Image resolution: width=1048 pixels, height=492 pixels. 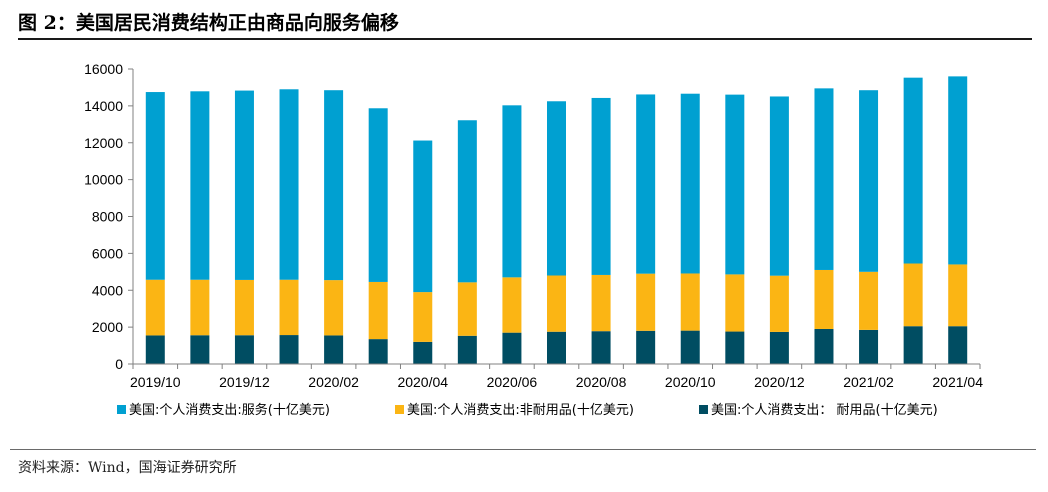 I want to click on x-tick-label: 2021/04, so click(x=957, y=382).